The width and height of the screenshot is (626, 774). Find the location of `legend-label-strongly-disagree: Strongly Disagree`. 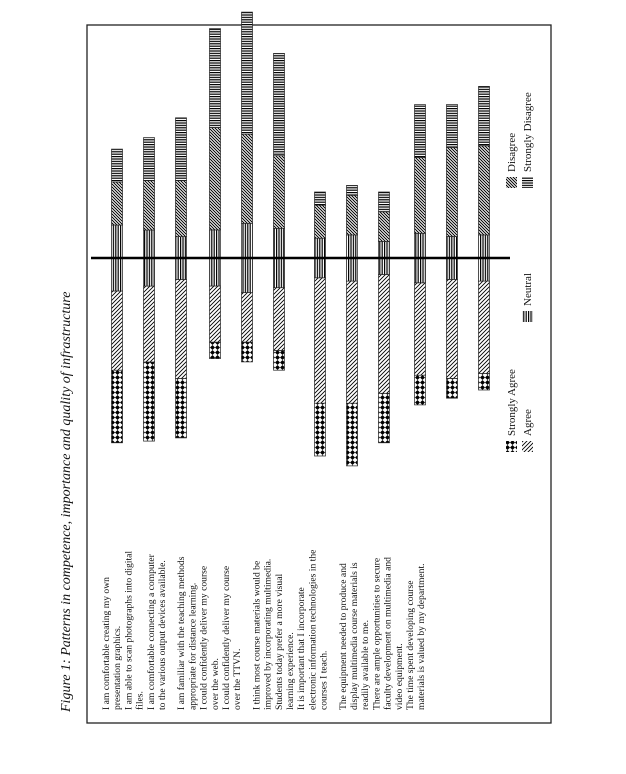

legend-label-strongly-disagree: Strongly Disagree is located at coordinates (528, 132).